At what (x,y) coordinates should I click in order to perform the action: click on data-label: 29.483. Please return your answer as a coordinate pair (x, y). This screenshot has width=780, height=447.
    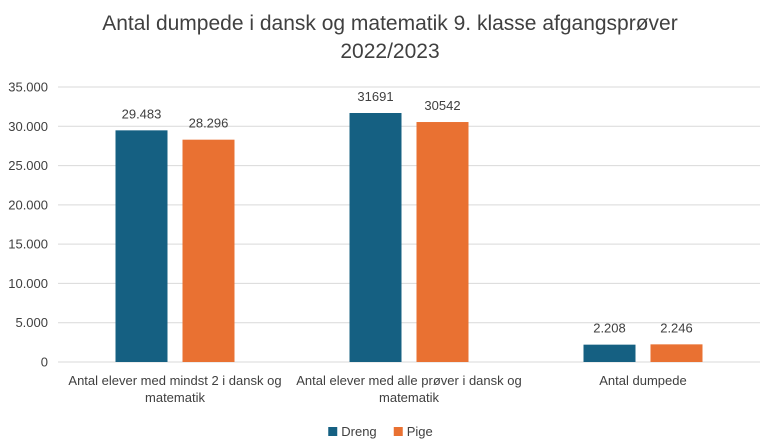
    Looking at the image, I should click on (142, 113).